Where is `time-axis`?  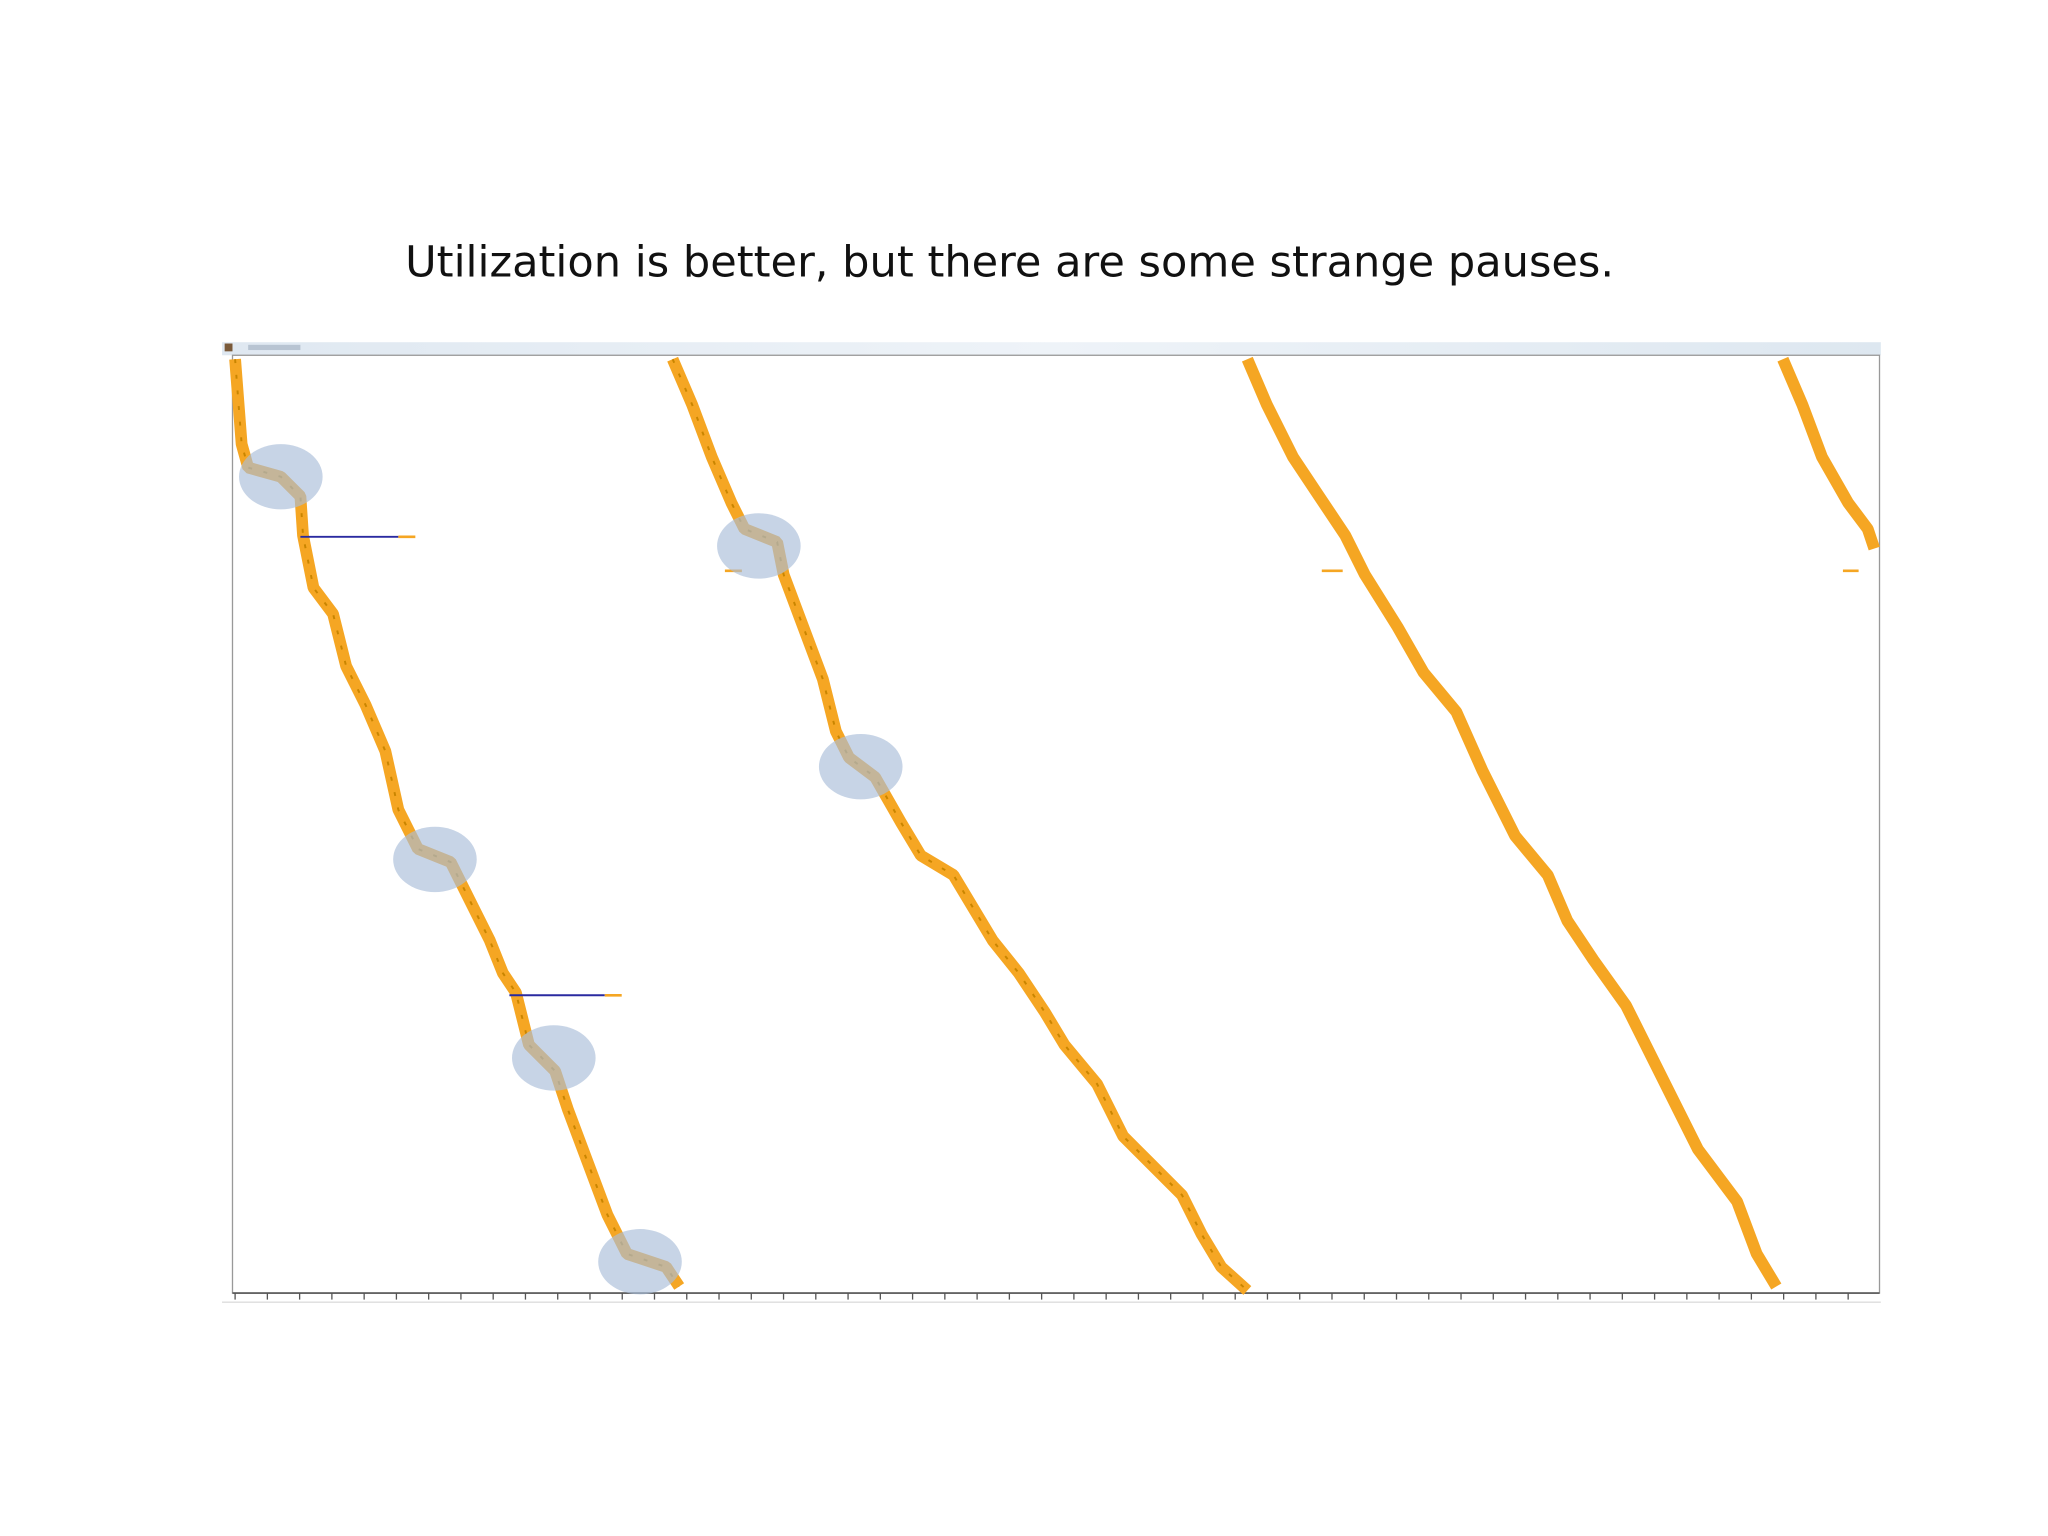 time-axis is located at coordinates (1056, 1296).